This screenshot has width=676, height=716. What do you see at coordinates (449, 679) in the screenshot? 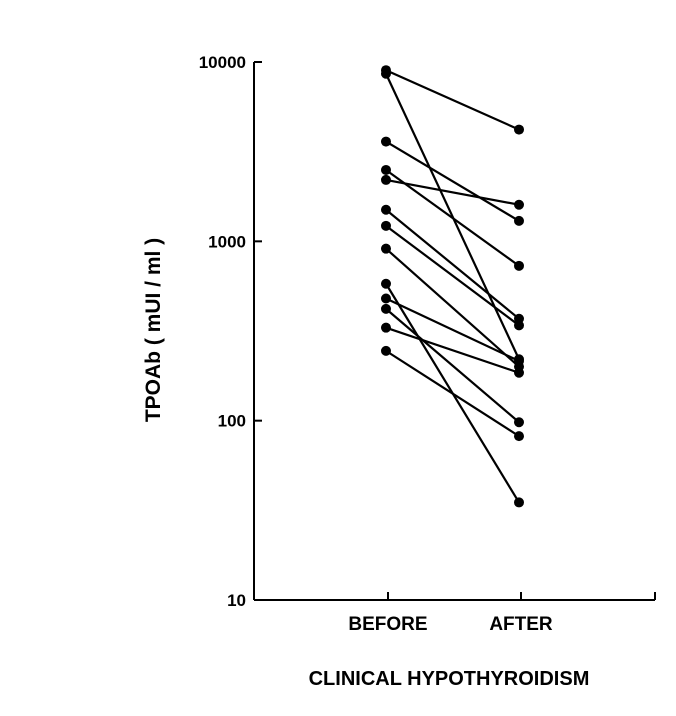
I see `x-axis-label: CLINICAL HYPOTHYROIDISM` at bounding box center [449, 679].